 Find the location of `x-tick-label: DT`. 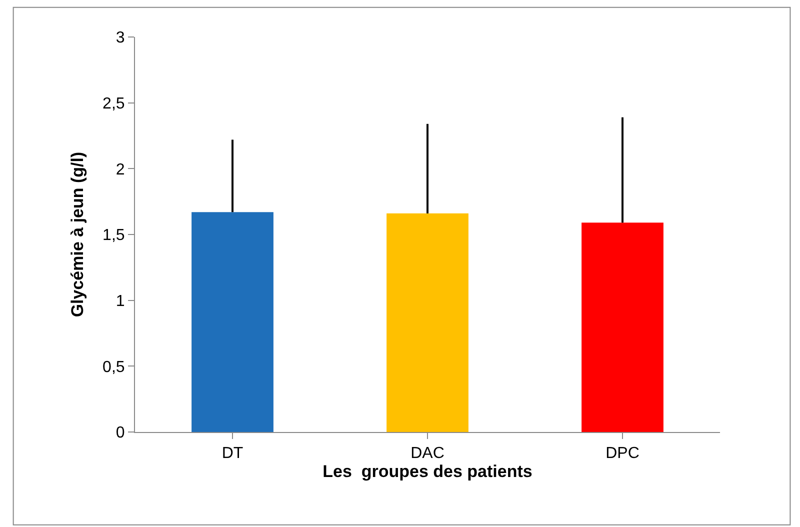

x-tick-label: DT is located at coordinates (233, 453).